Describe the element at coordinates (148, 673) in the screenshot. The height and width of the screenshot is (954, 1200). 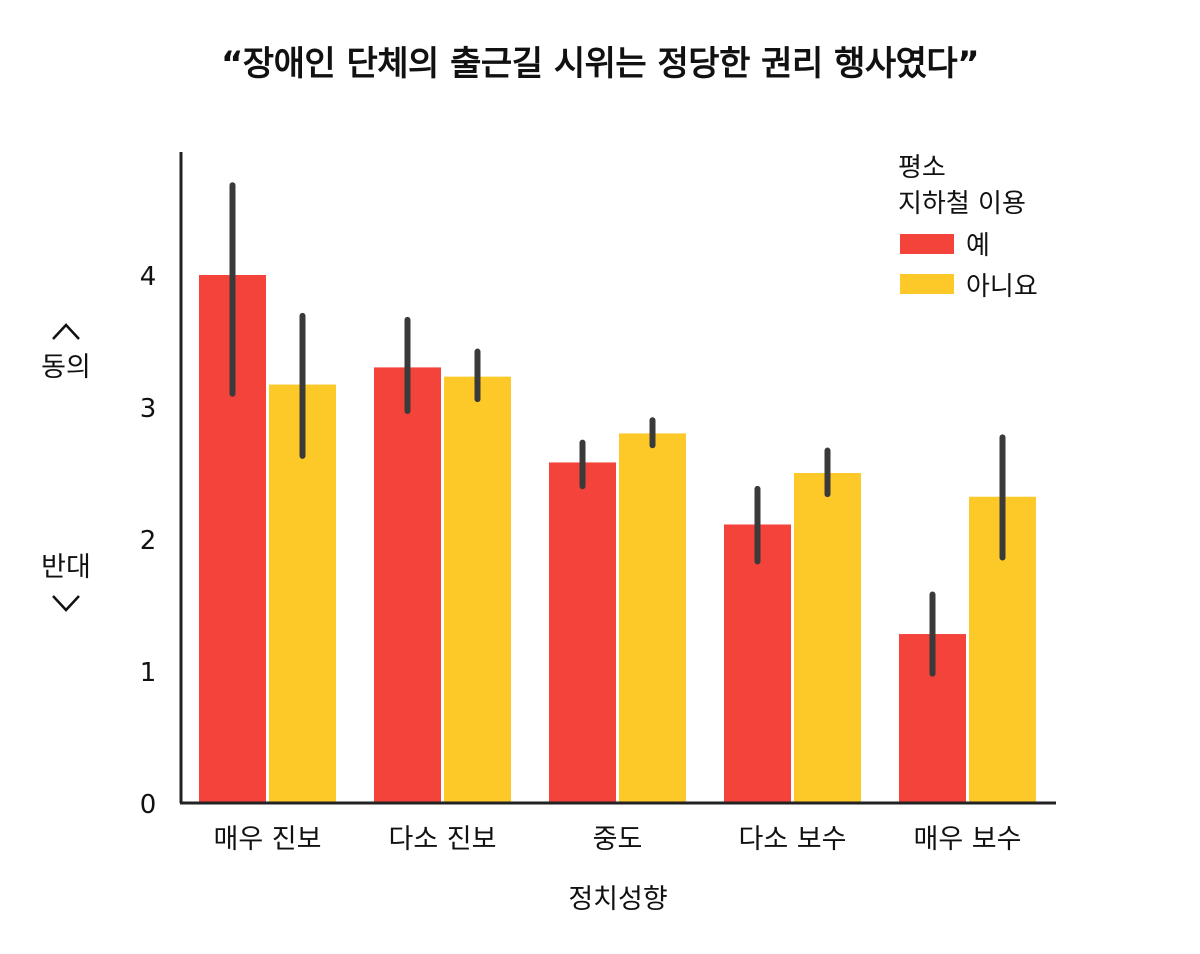
I see `y-tick-label: 1` at that location.